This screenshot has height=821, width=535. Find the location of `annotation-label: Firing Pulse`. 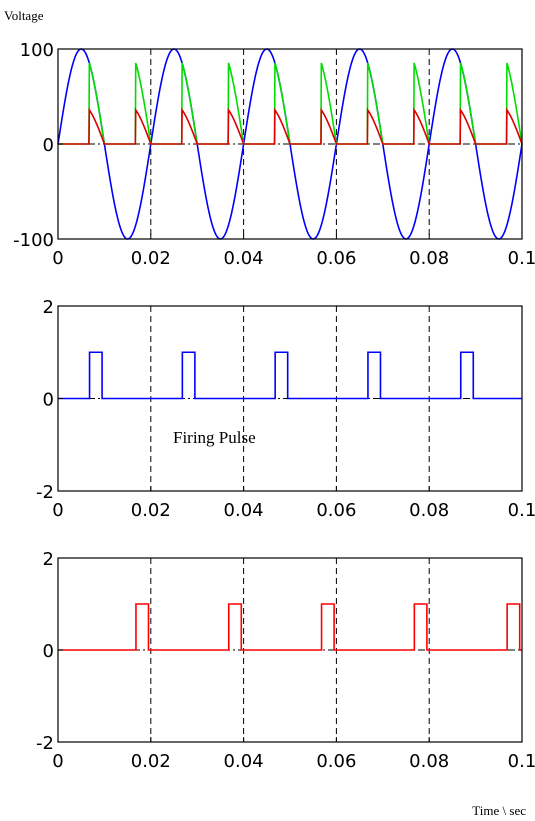

annotation-label: Firing Pulse is located at coordinates (214, 437).